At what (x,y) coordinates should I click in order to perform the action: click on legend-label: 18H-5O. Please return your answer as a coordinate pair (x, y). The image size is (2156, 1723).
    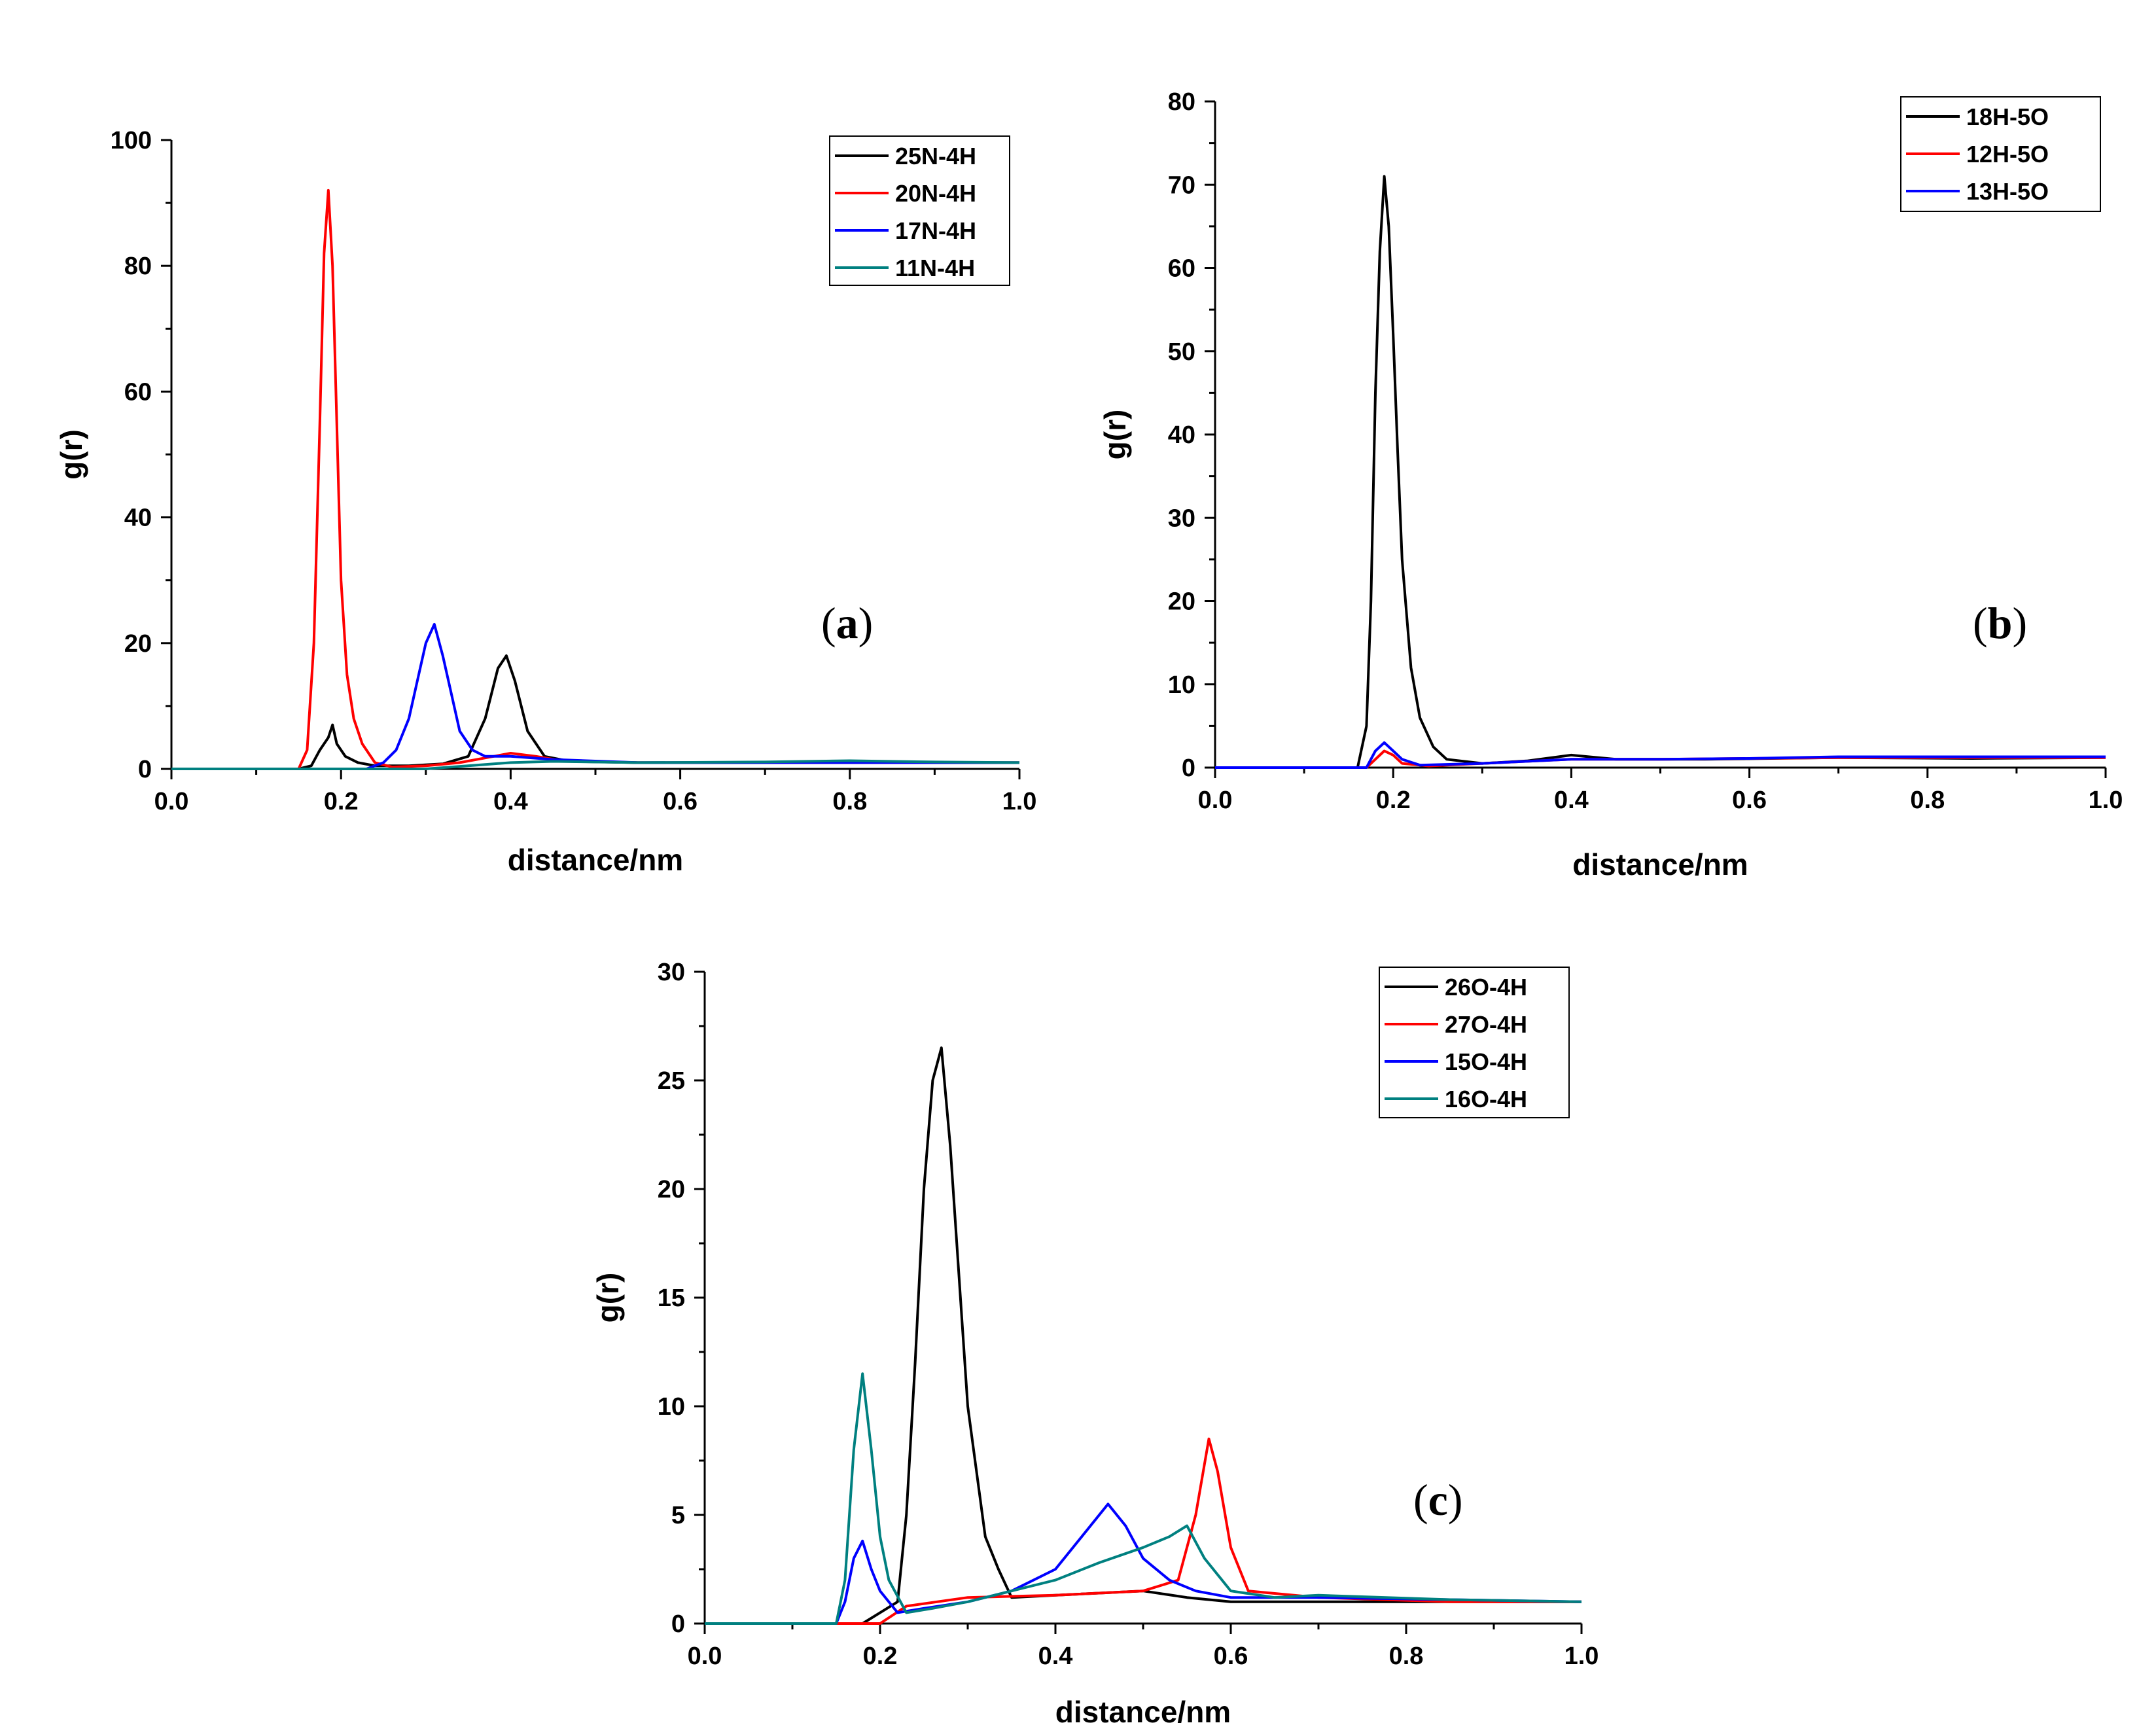
    Looking at the image, I should click on (2007, 116).